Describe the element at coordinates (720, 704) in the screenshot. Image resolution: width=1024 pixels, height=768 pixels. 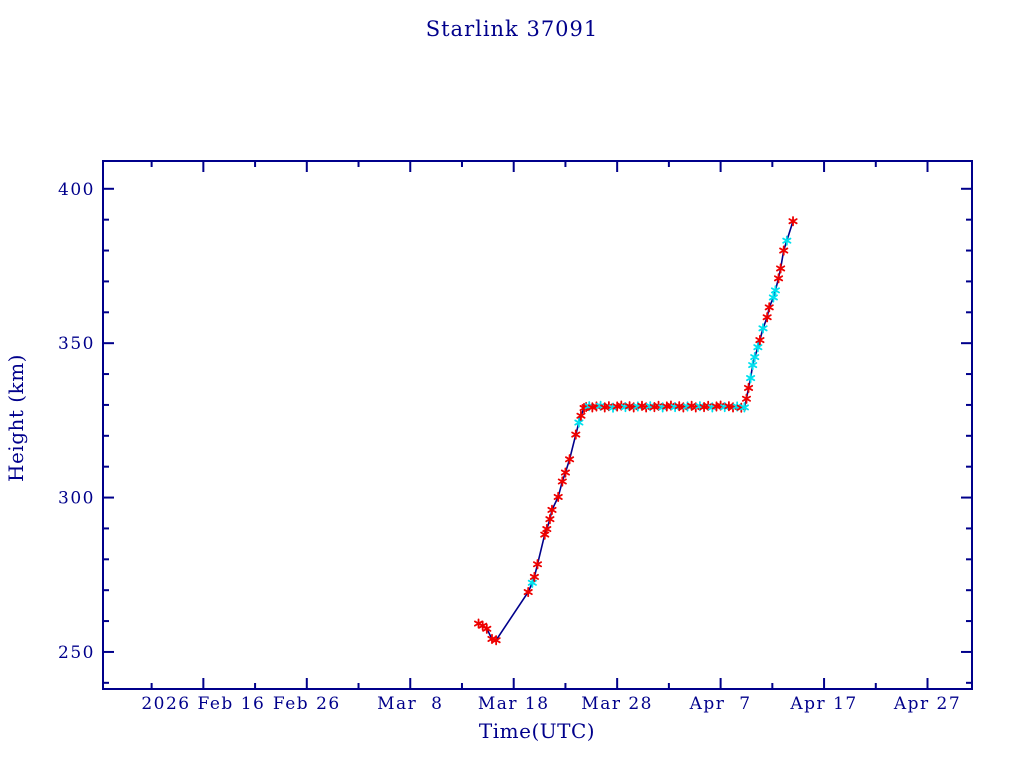
I see `x-tick-label: Apr 7` at that location.